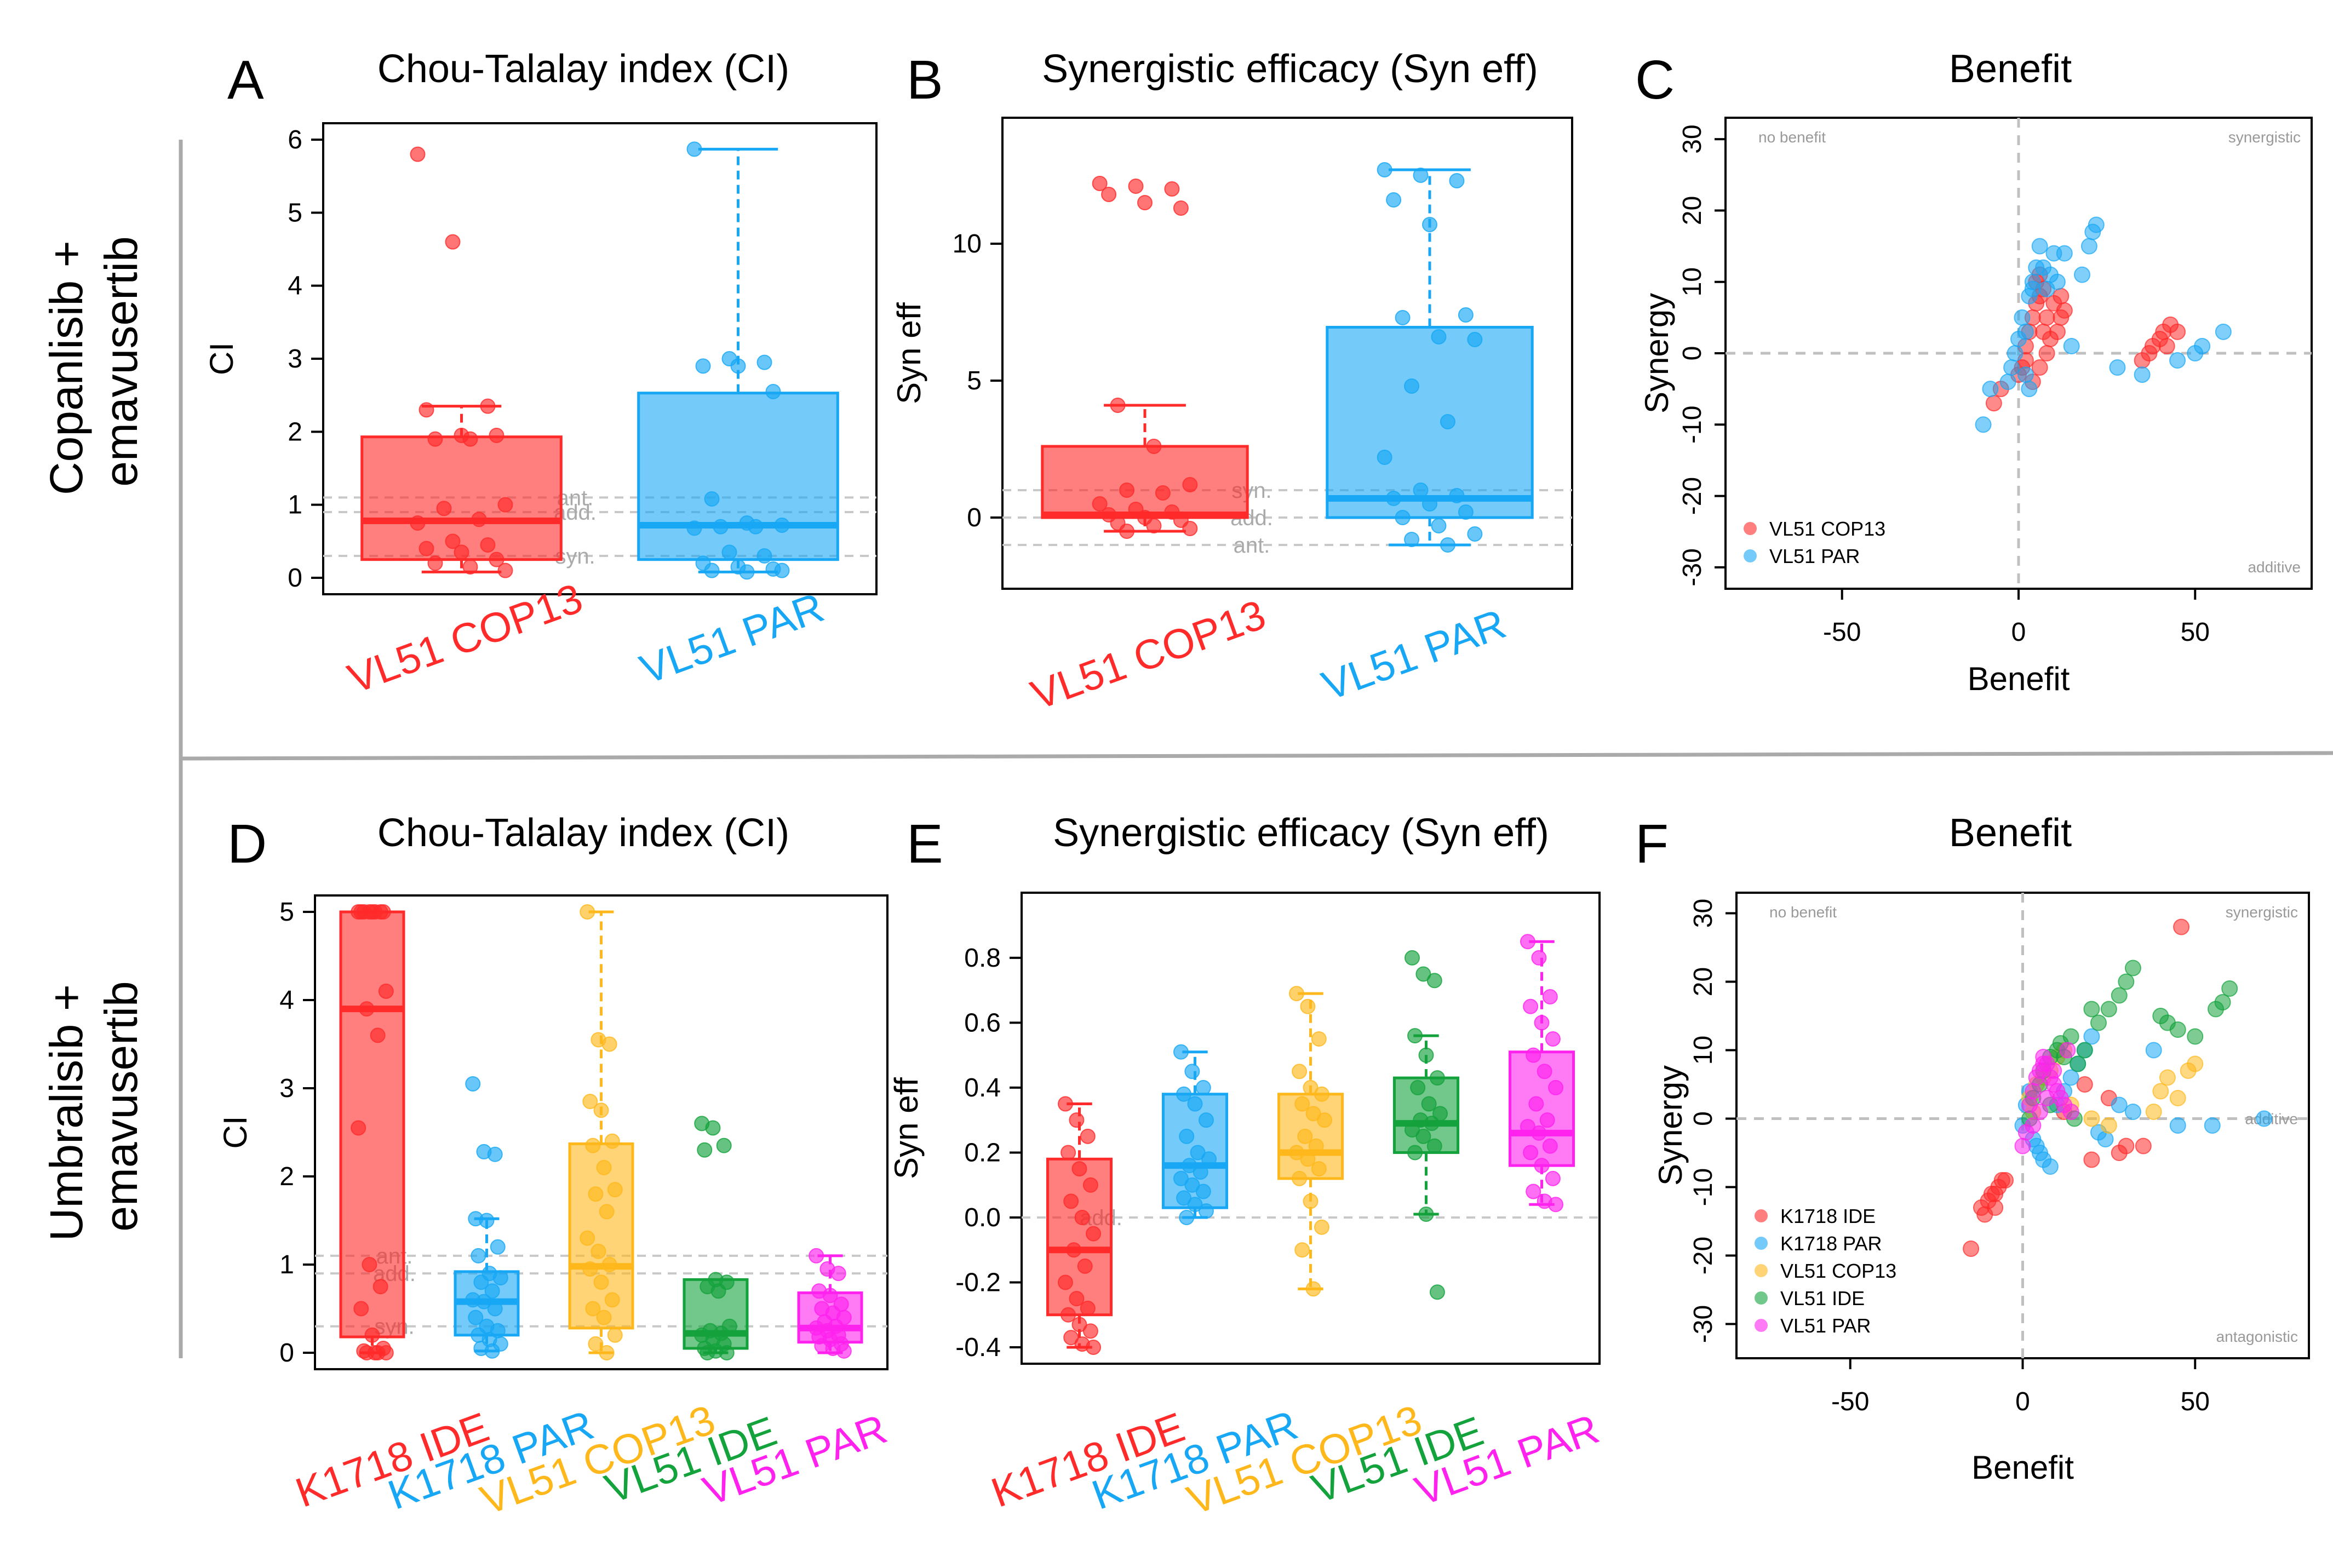 This screenshot has width=2333, height=1568. Describe the element at coordinates (2274, 567) in the screenshot. I see `panel-c-corner-additive: additive` at that location.